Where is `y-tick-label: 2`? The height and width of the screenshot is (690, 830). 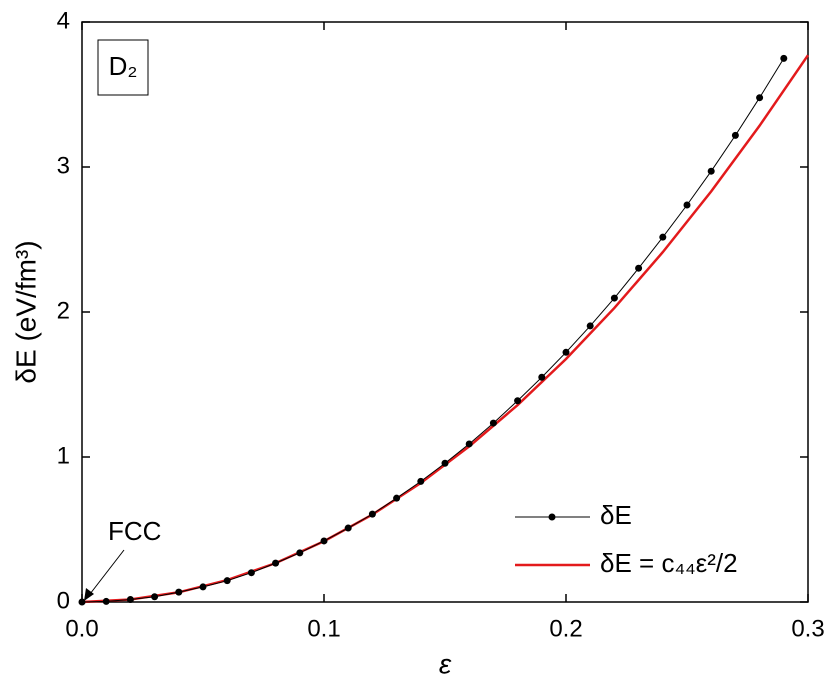 y-tick-label: 2 is located at coordinates (63, 310).